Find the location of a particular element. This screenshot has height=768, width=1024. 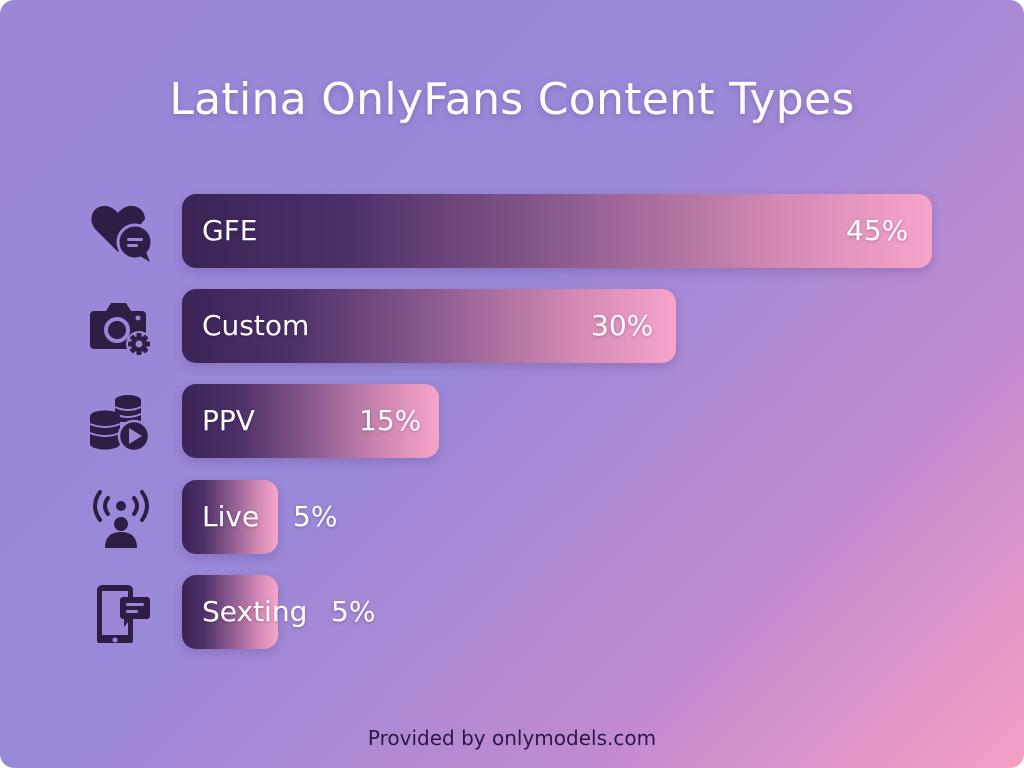

bar-value-ppv: 15% is located at coordinates (390, 420).